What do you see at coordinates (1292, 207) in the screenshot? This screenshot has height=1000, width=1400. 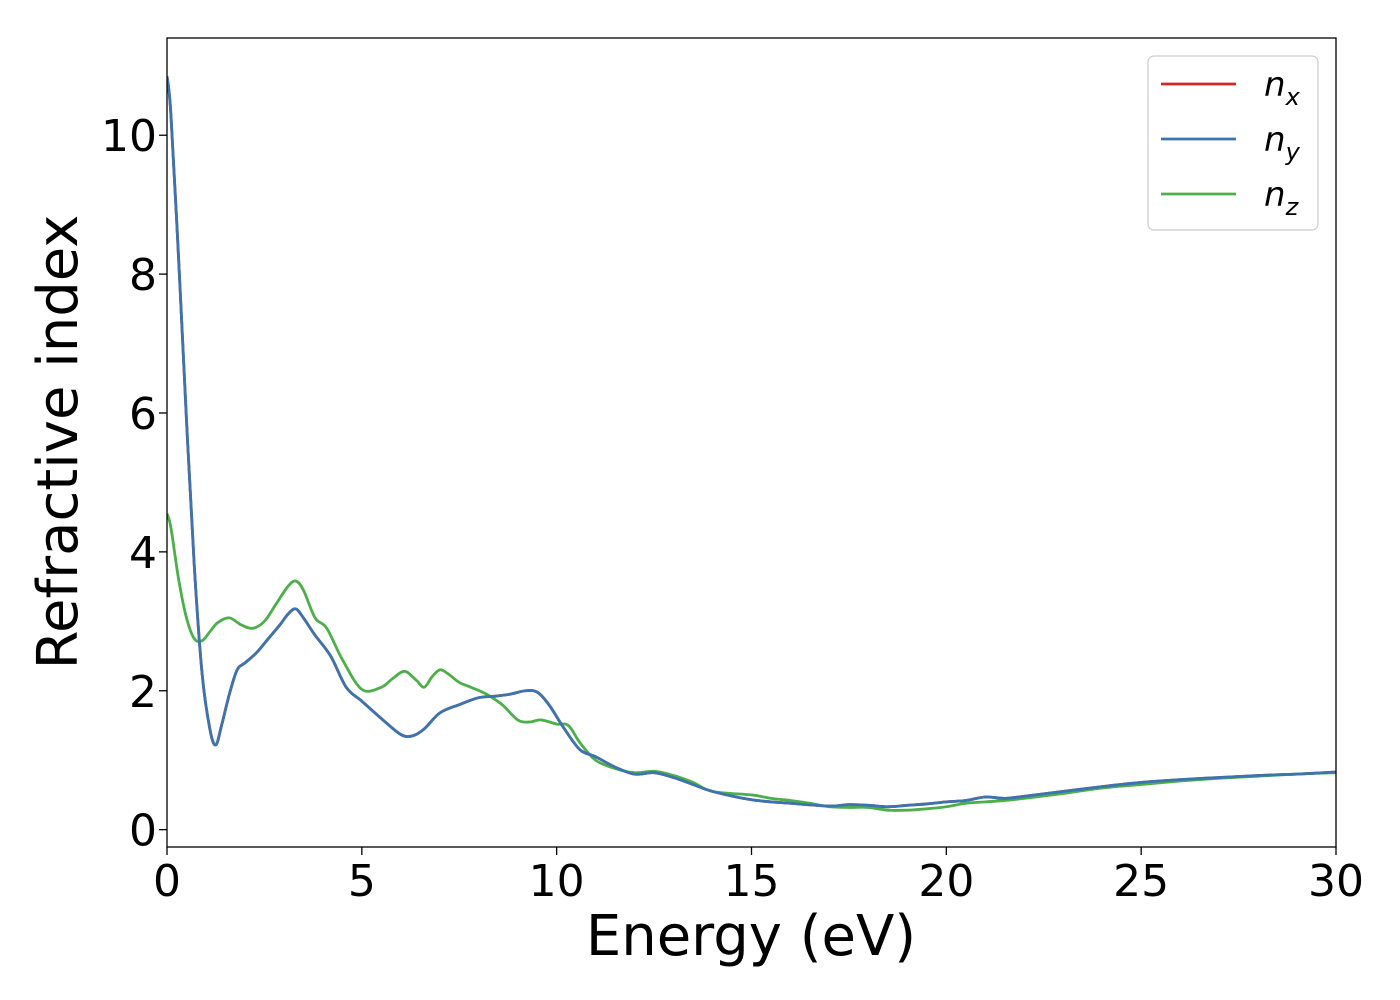 I see `legend-label-subscript: z` at bounding box center [1292, 207].